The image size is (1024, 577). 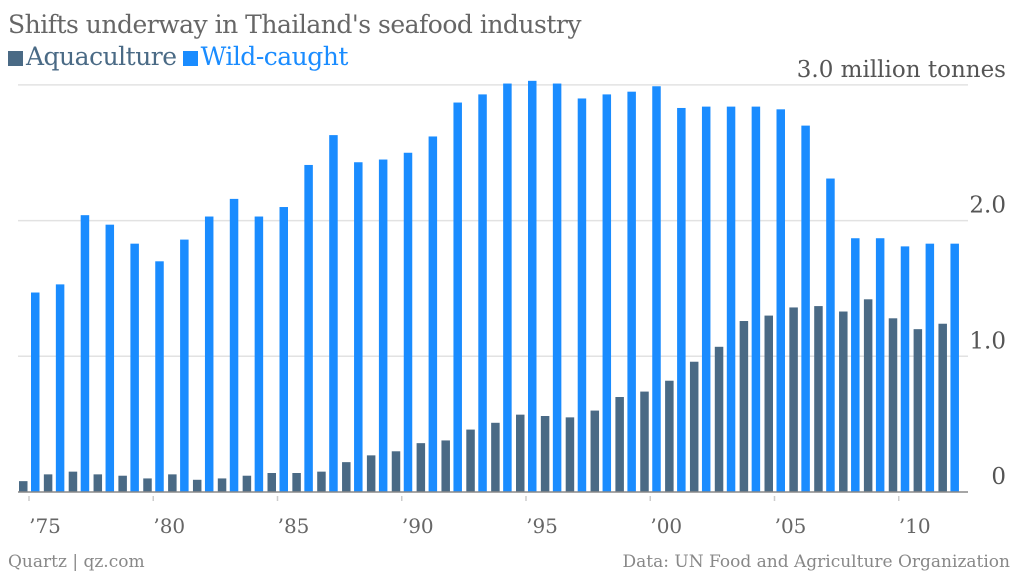 What do you see at coordinates (915, 526) in the screenshot?
I see `x-tick-label: ’10` at bounding box center [915, 526].